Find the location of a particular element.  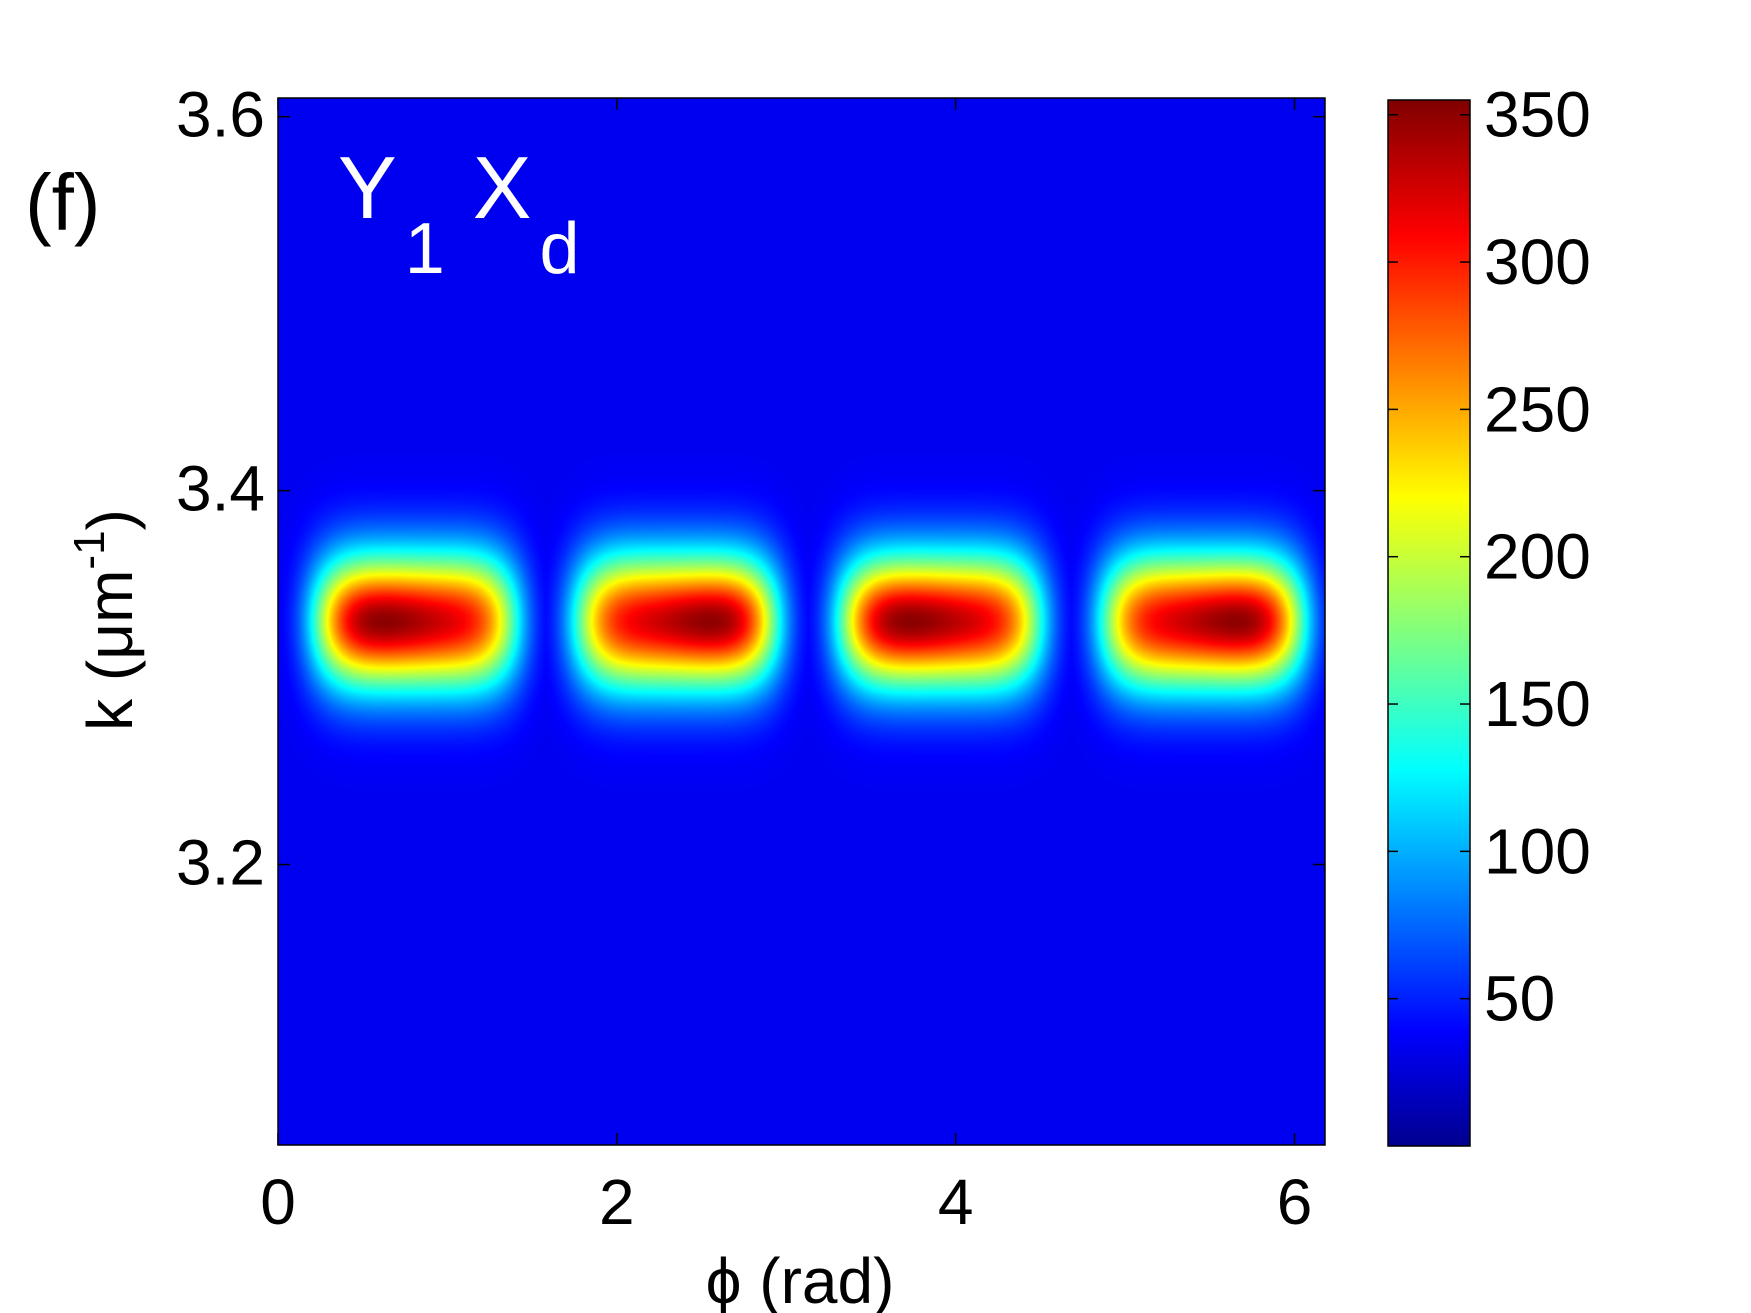

y-axis-label: k (μm-1) is located at coordinates (105, 620).